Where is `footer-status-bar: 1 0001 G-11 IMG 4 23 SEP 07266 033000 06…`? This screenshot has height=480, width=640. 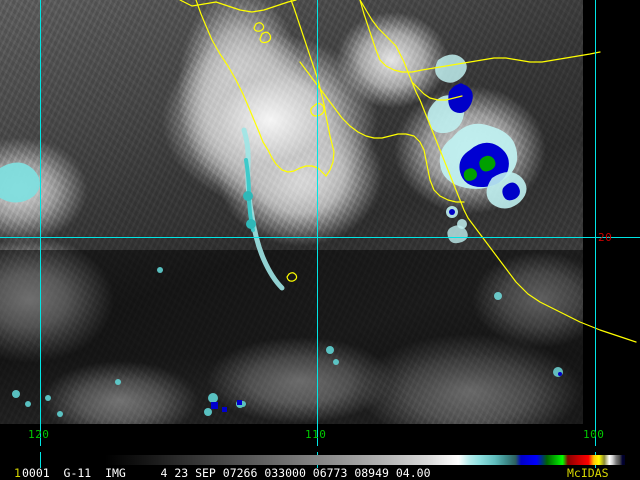 footer-status-bar: 1 0001 G-11 IMG 4 23 SEP 07266 033000 06… is located at coordinates (320, 473).